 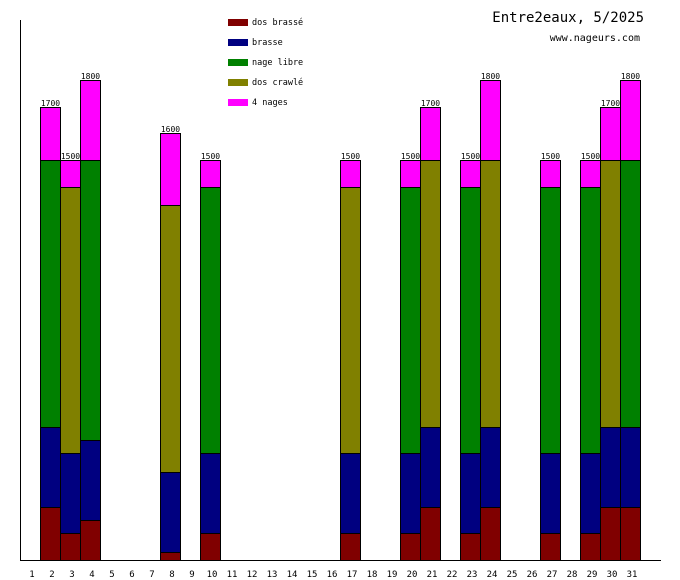 What do you see at coordinates (131, 575) in the screenshot?
I see `x-tick-label: 6` at bounding box center [131, 575].